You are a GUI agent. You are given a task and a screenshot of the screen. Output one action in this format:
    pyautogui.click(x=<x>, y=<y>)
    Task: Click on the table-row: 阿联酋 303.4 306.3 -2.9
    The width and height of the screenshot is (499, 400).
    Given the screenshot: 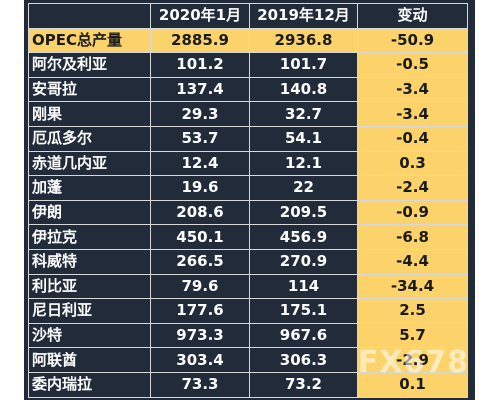 What is the action you would take?
    pyautogui.click(x=248, y=360)
    